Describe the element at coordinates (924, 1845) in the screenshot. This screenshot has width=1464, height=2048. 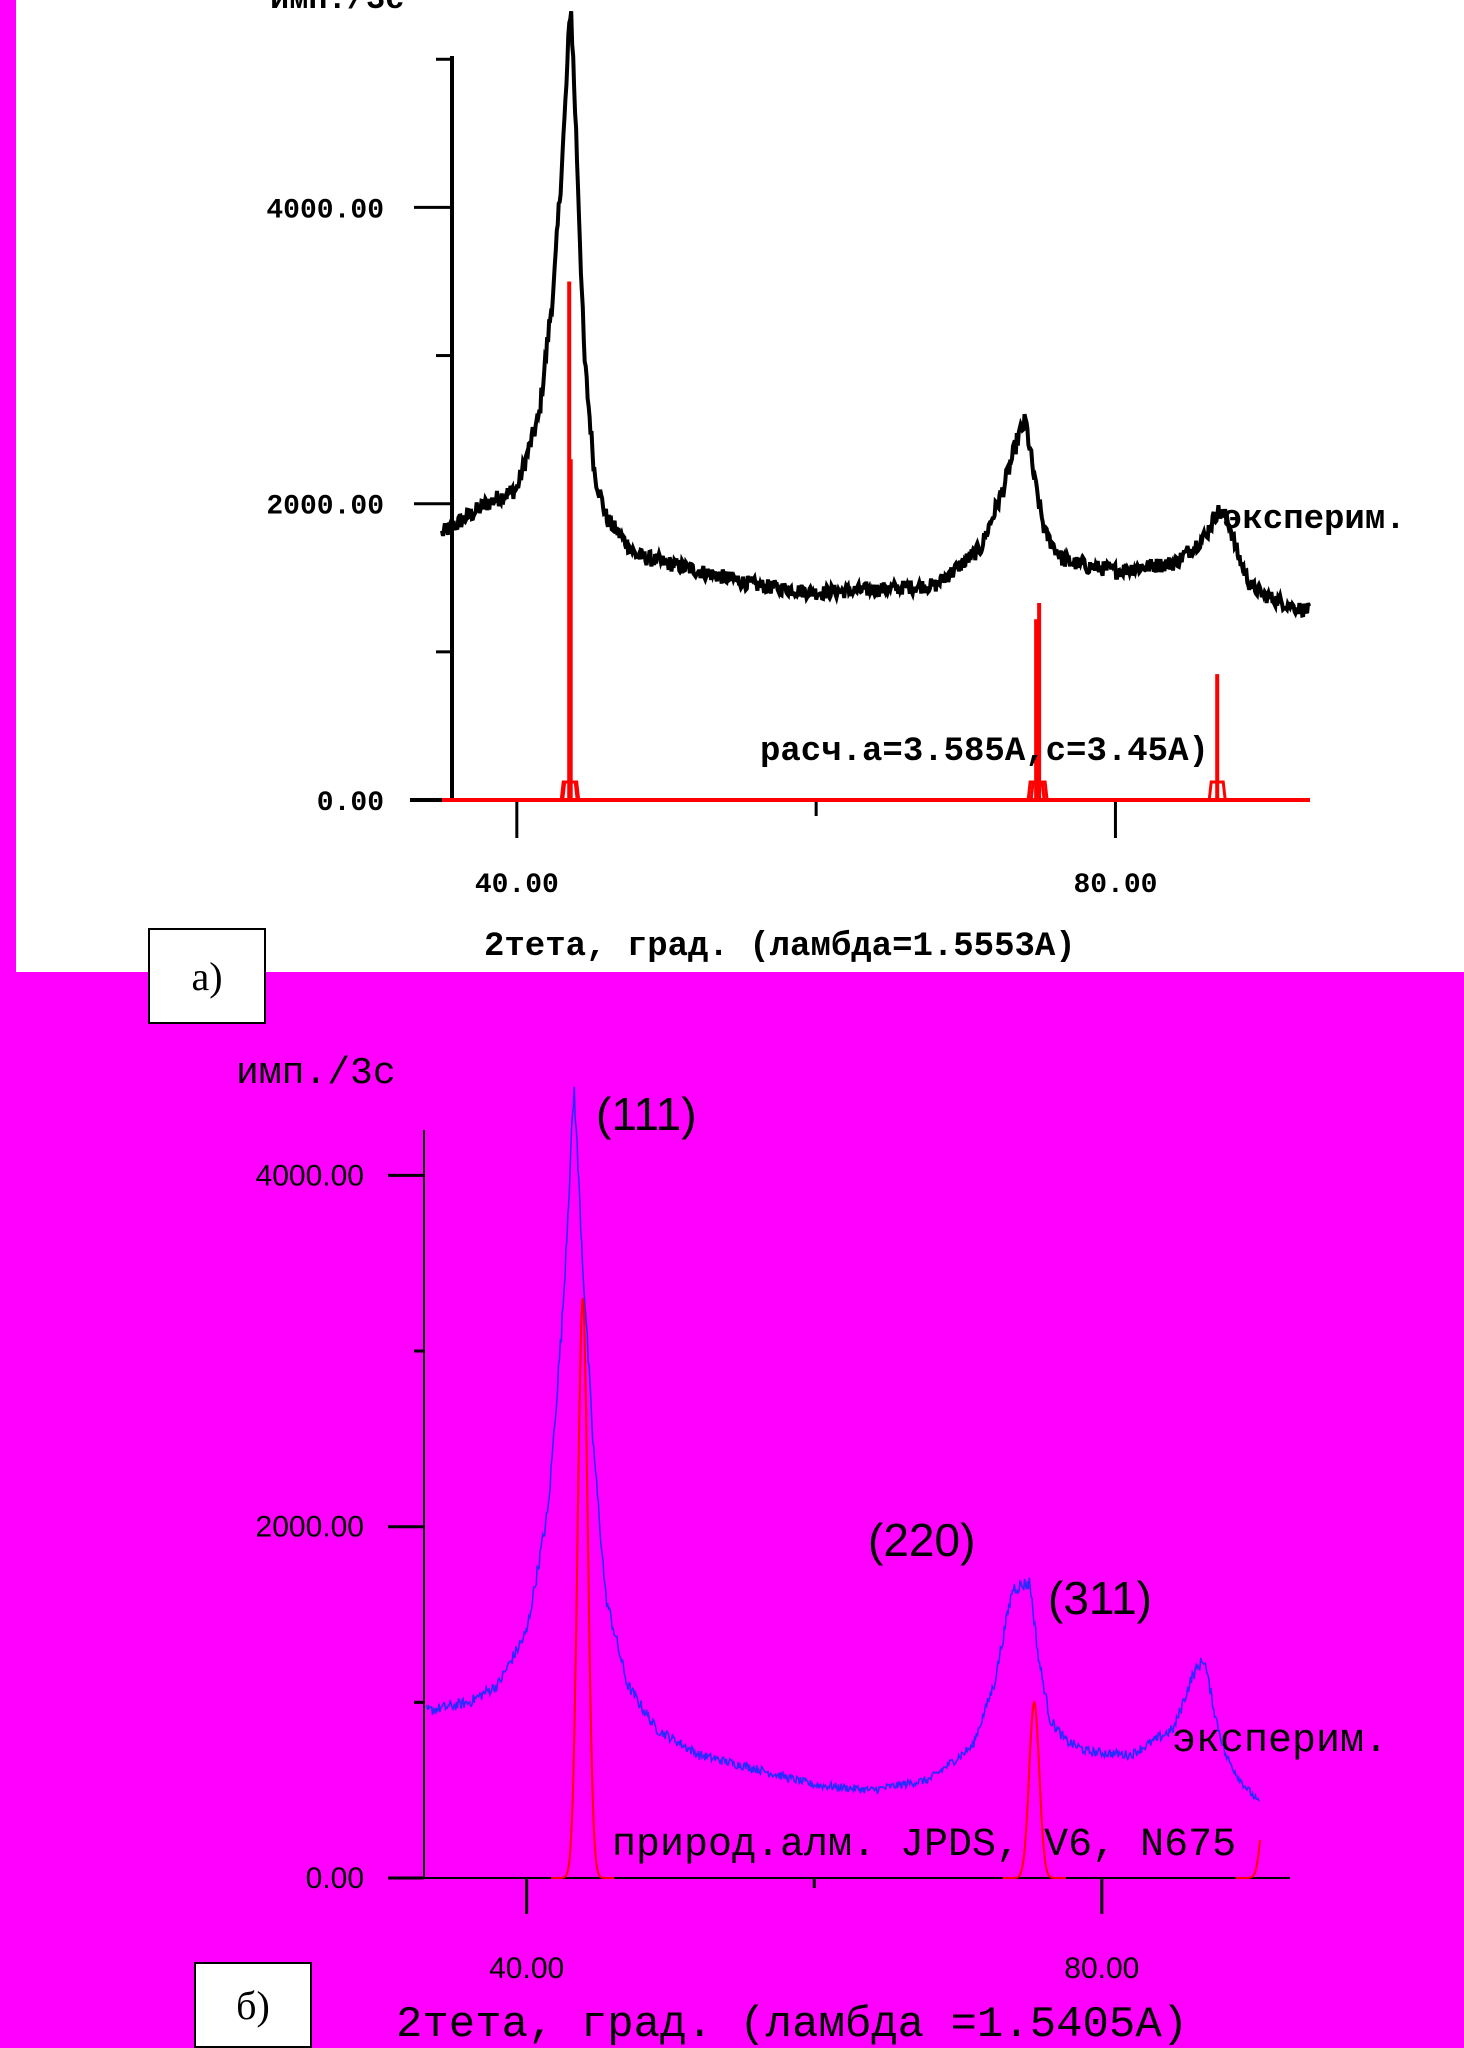
I see `reference-annotation: природ.алм. JPDS, V6, N675` at that location.